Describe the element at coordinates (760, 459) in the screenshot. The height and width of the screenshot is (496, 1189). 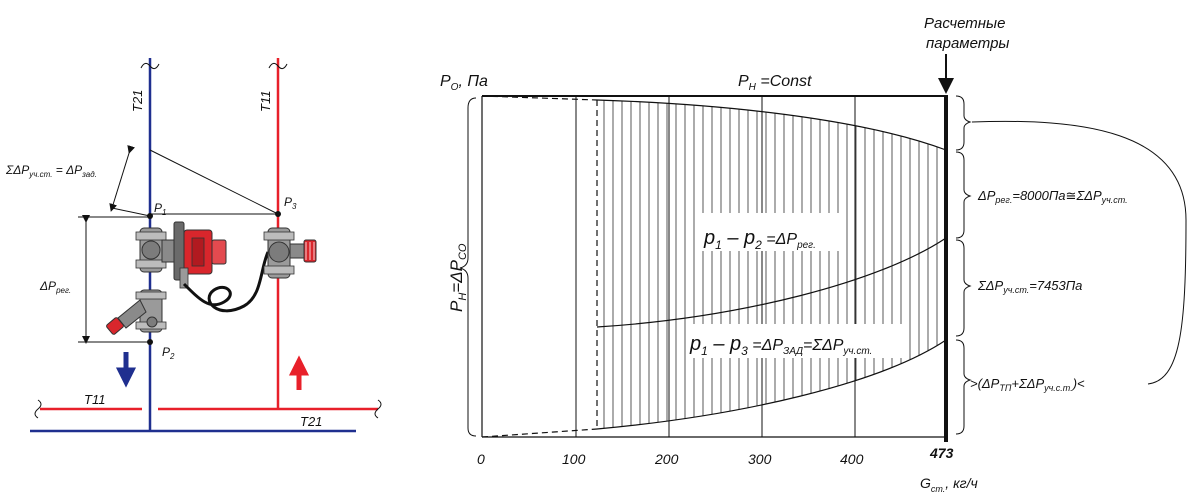
I see `x-tick-300: 300` at that location.